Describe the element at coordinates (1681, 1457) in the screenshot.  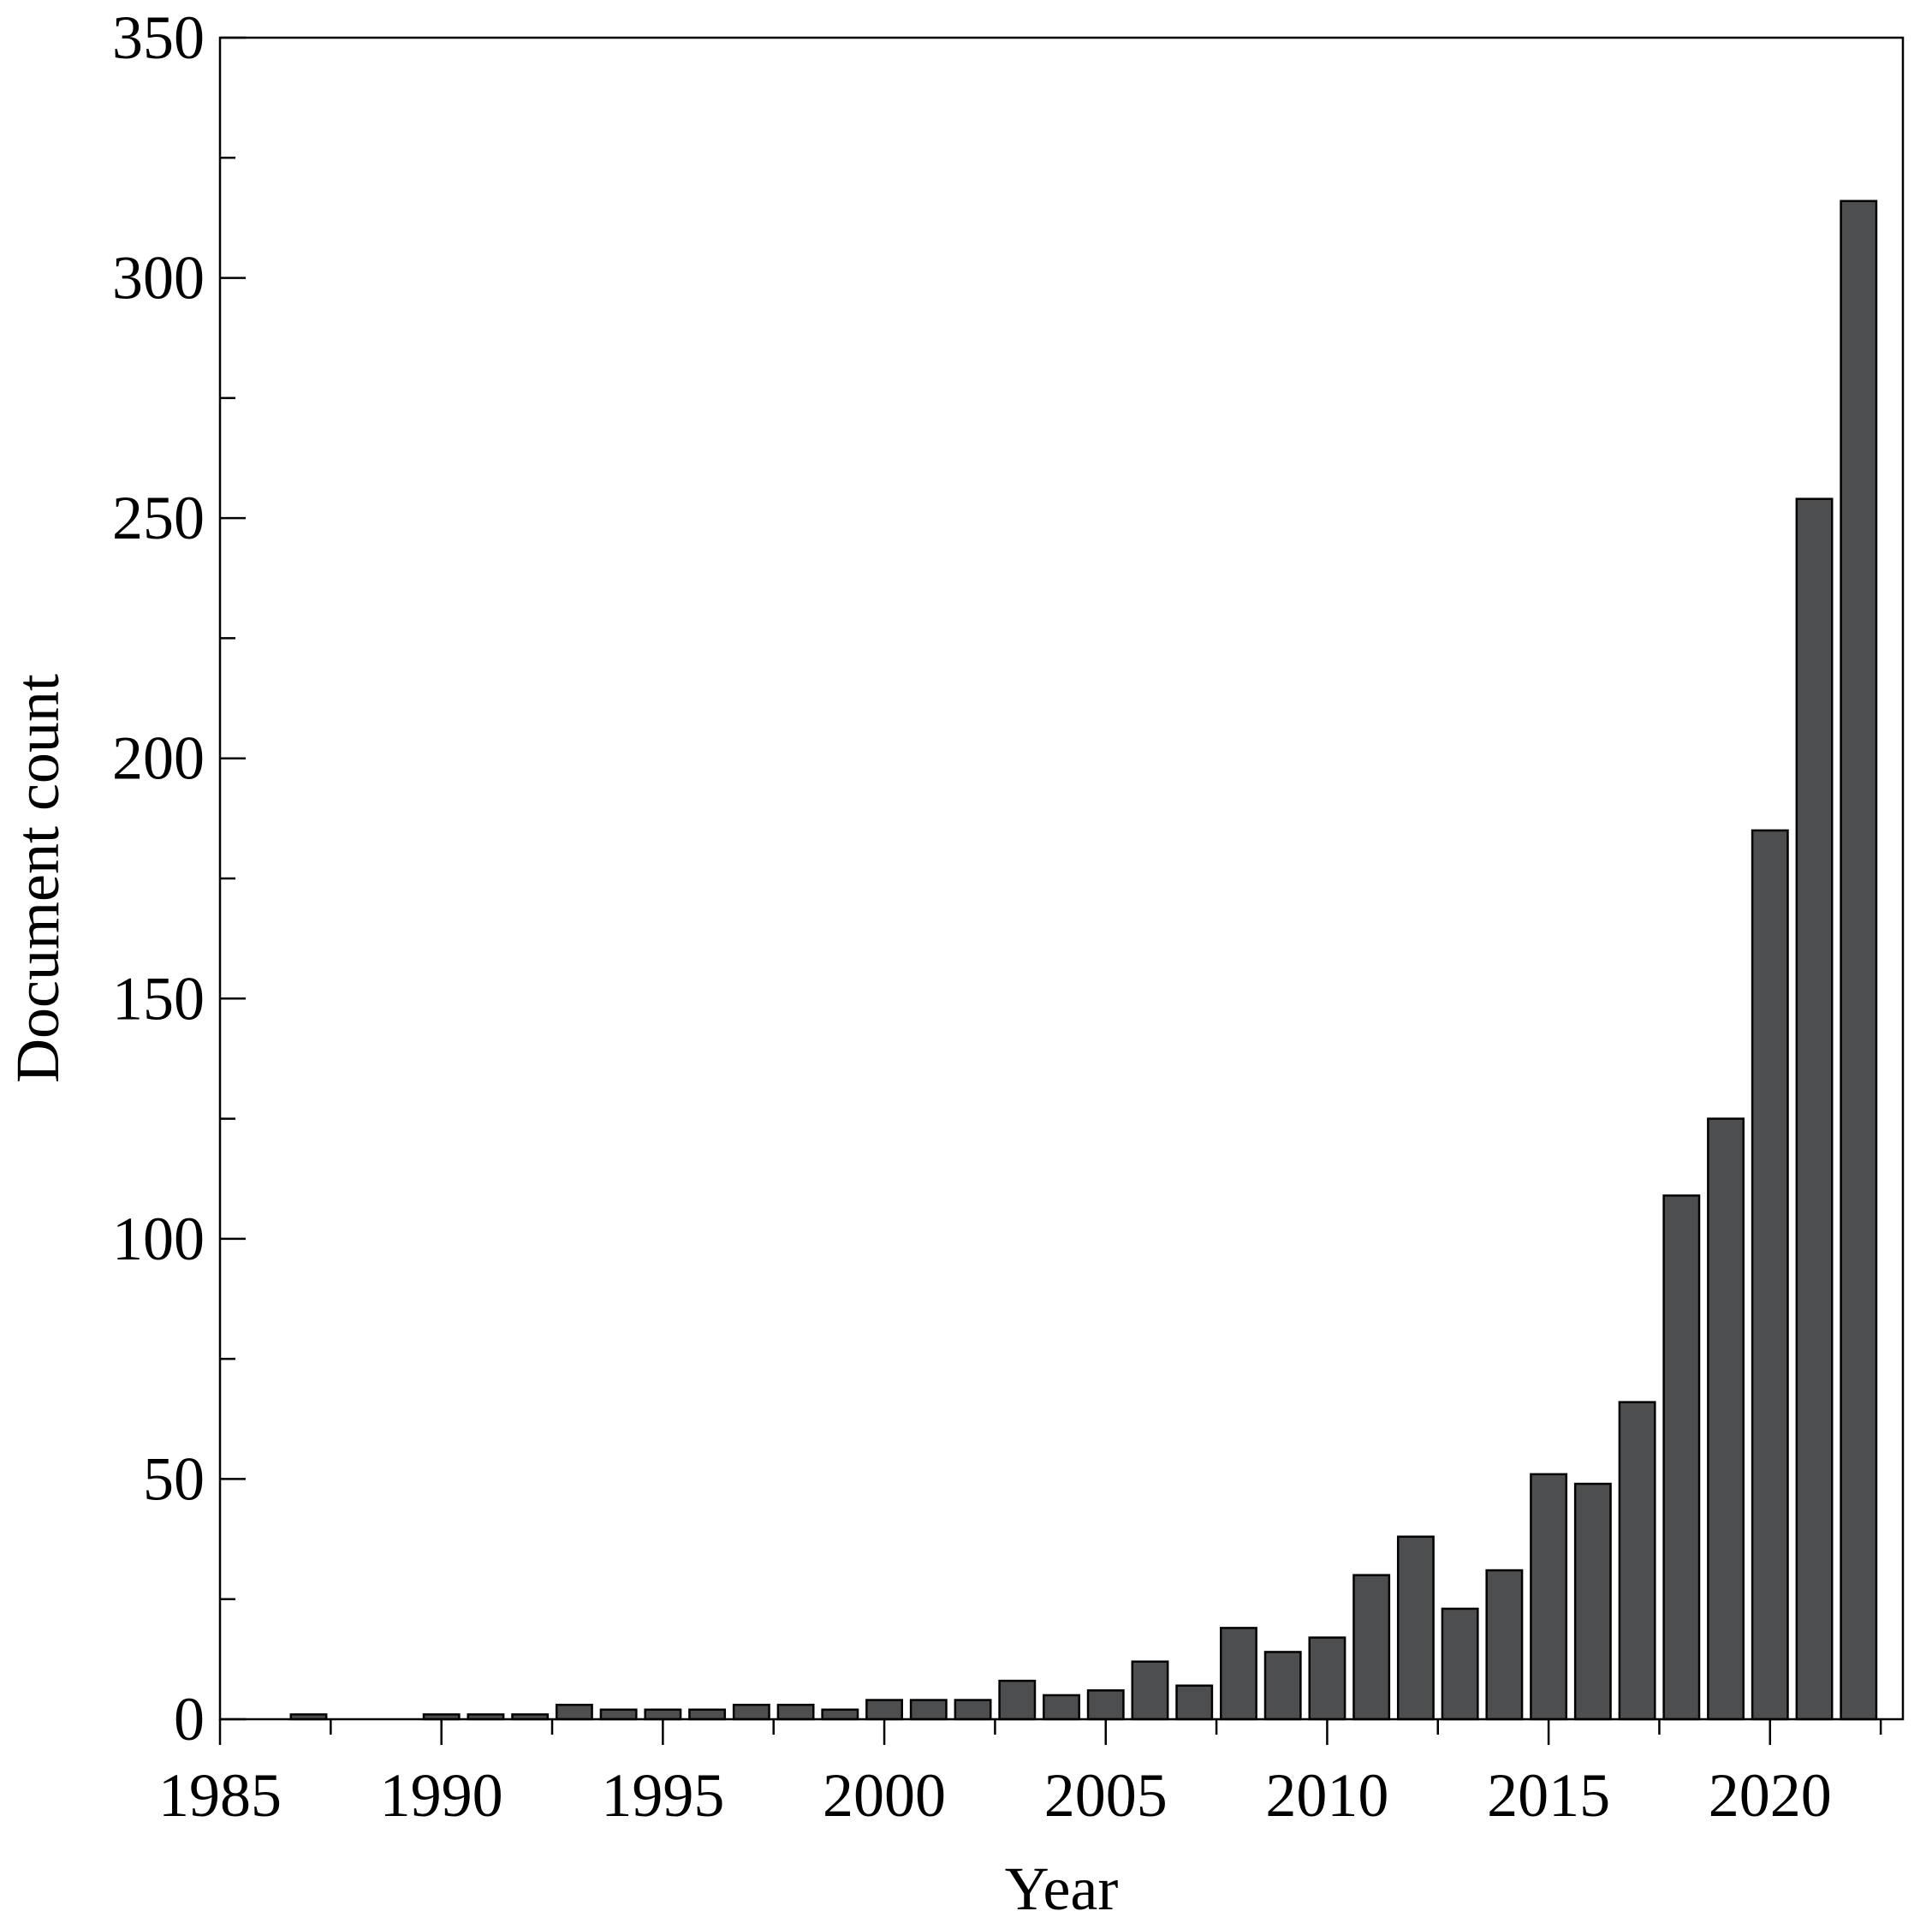
I see `bar-2018` at that location.